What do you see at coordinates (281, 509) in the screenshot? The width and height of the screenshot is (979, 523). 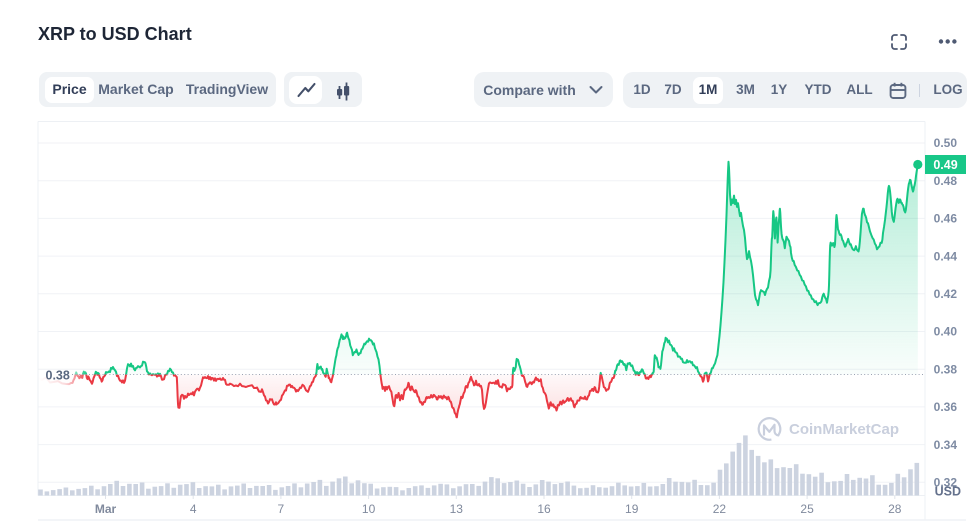 I see `svg-text: 7` at bounding box center [281, 509].